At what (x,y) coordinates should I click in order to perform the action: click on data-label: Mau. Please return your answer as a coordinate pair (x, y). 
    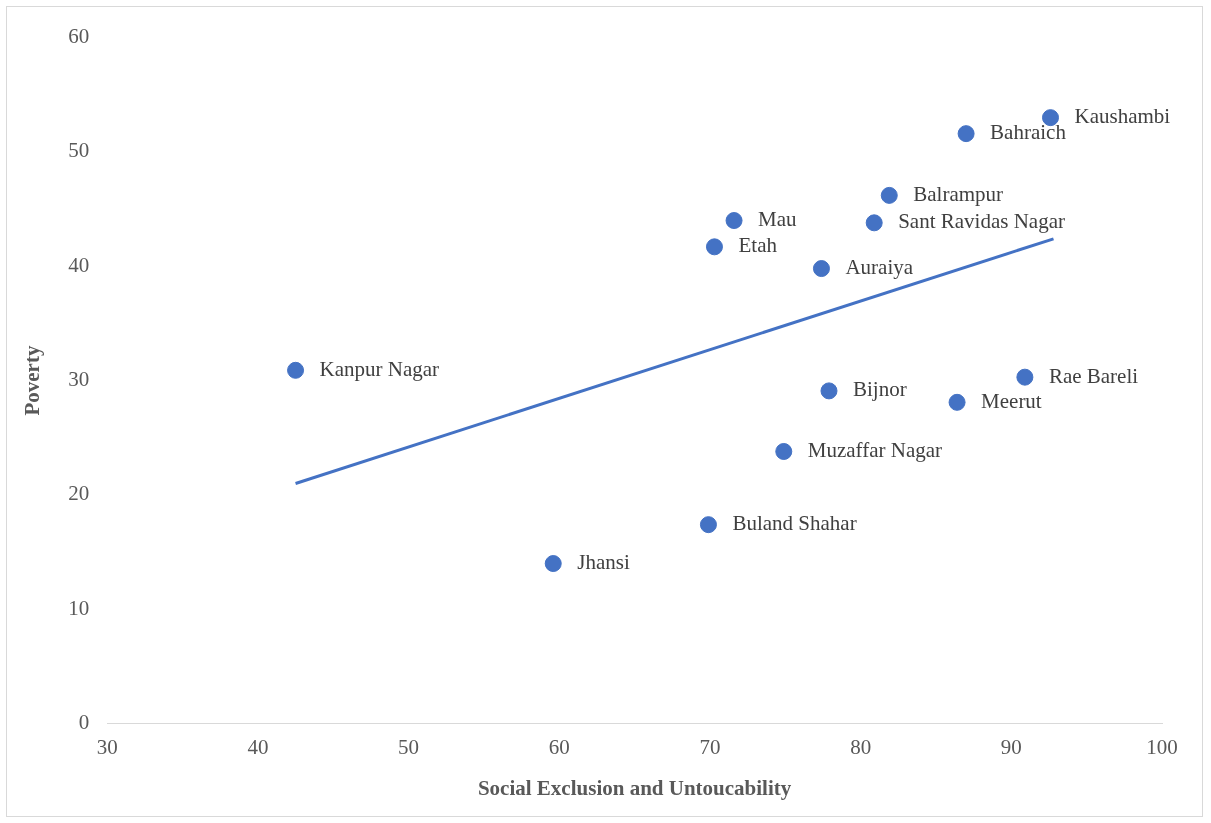
    Looking at the image, I should click on (778, 219).